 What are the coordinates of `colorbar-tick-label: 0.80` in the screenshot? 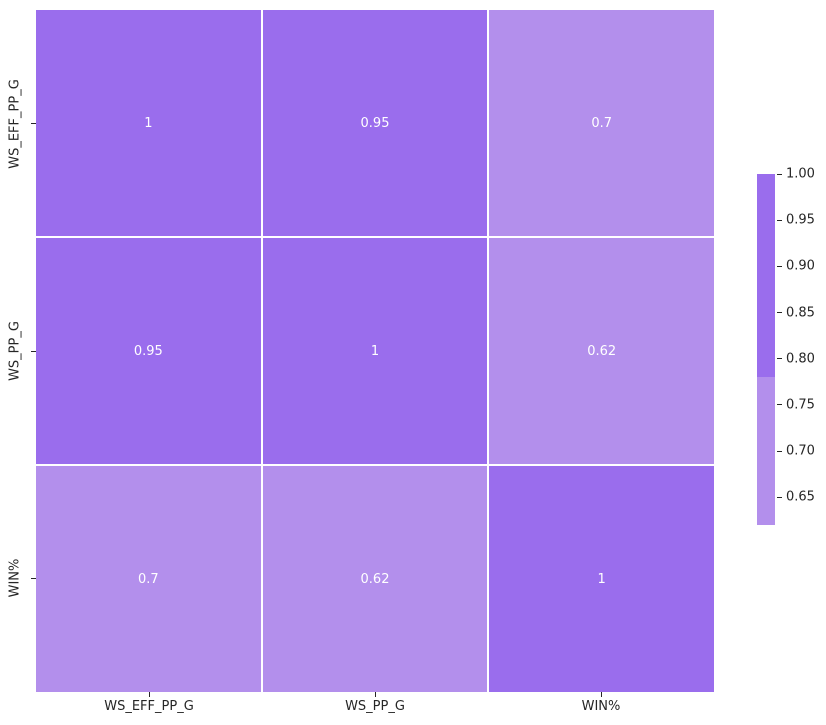 It's located at (800, 359).